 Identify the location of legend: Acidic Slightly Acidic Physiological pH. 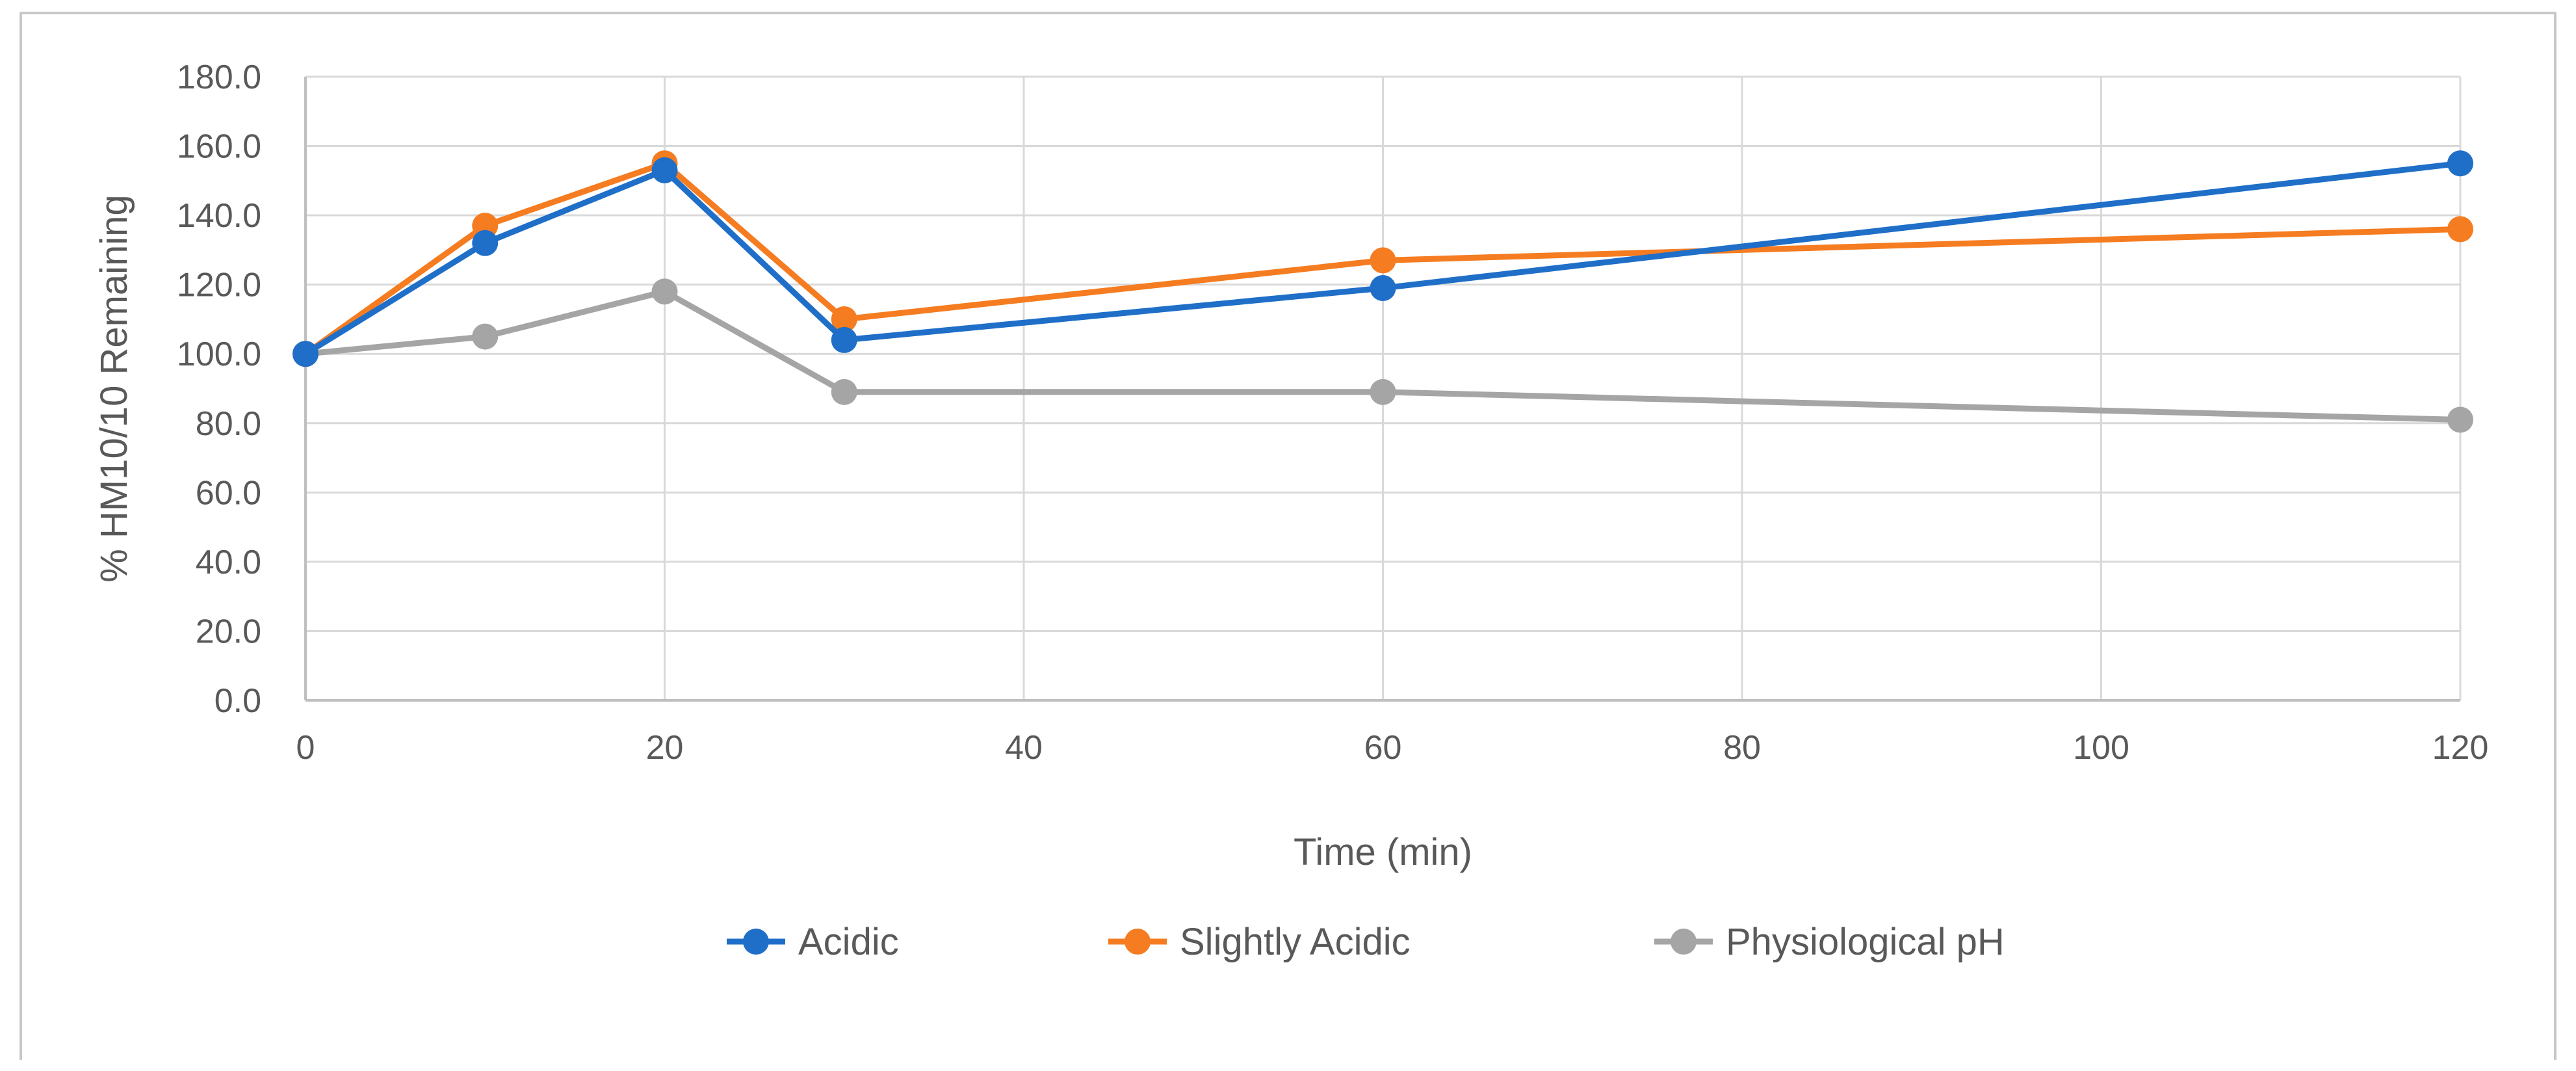
(1366, 942).